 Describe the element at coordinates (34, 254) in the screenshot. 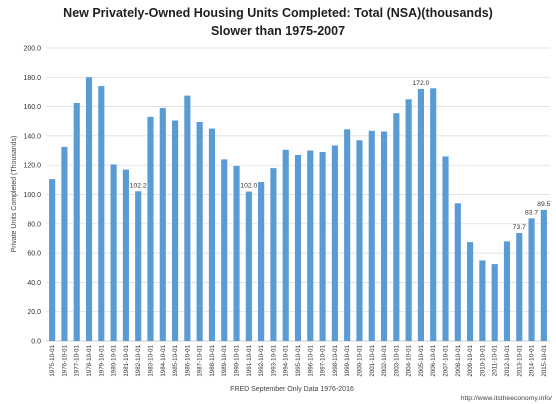

I see `y-tick-label: 60.0` at that location.